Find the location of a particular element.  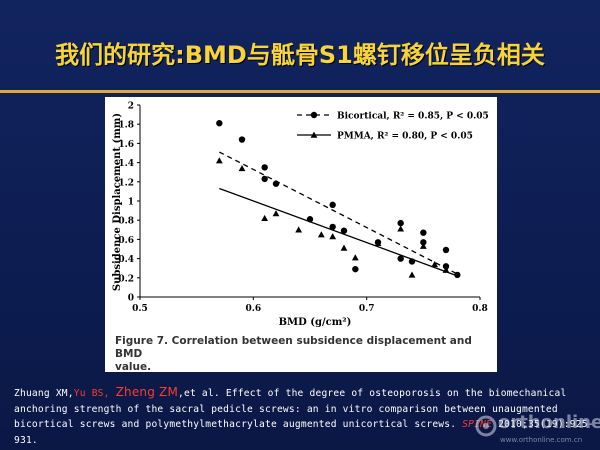

regression-lines is located at coordinates (338, 214).